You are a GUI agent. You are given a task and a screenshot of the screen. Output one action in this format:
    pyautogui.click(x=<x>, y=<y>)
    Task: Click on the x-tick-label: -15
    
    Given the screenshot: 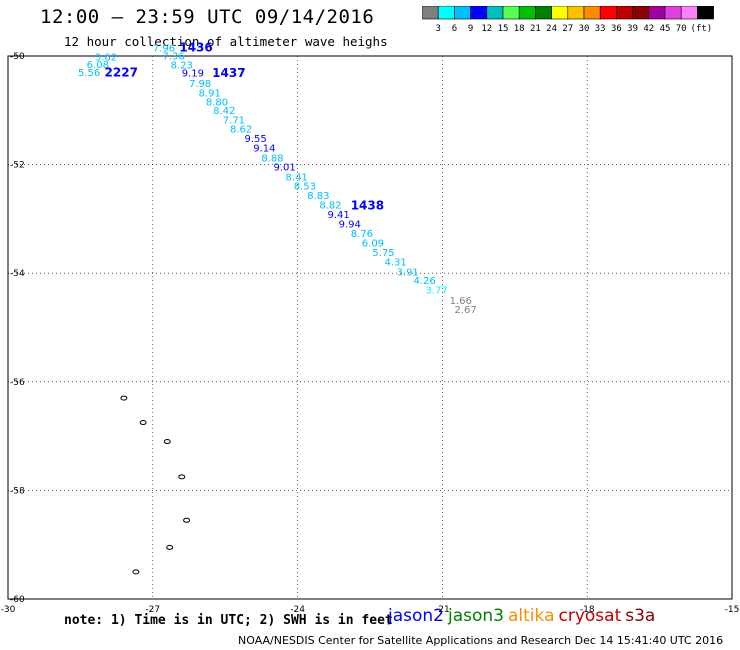 What is the action you would take?
    pyautogui.click(x=732, y=610)
    